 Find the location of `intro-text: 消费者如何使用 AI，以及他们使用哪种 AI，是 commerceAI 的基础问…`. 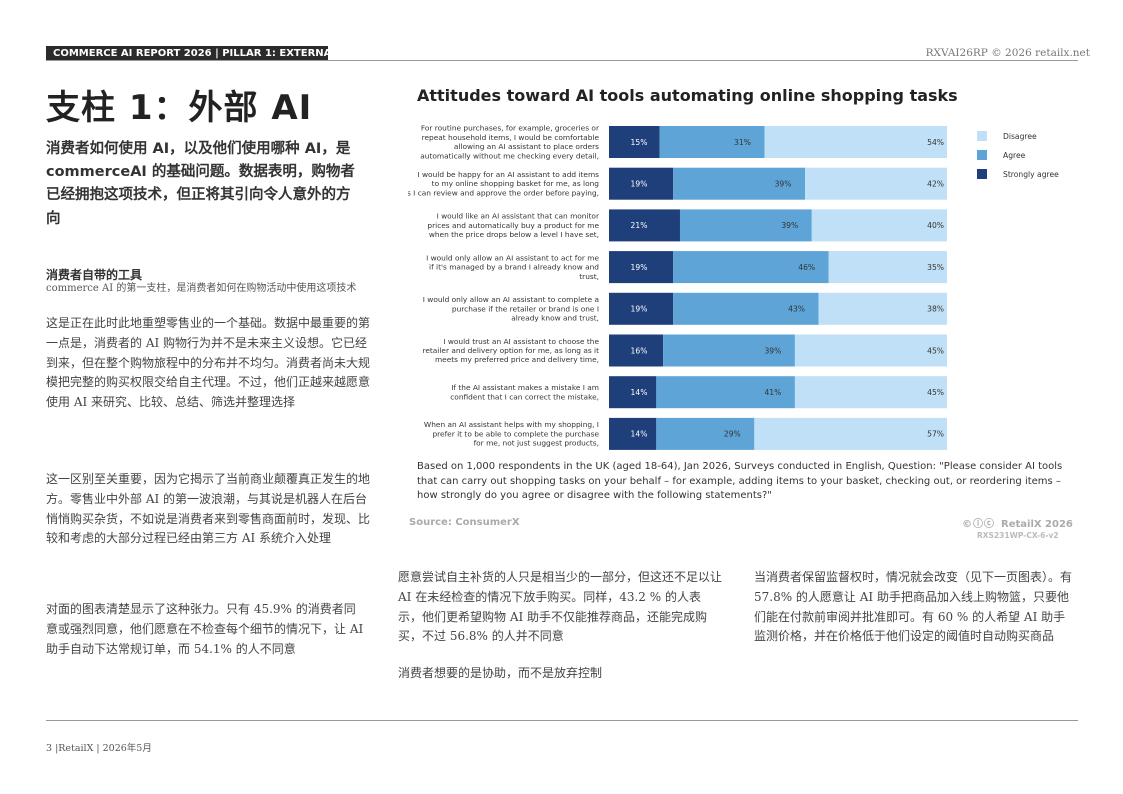

intro-text: 消费者如何使用 AI，以及他们使用哪种 AI，是 commerceAI 的基础问… is located at coordinates (200, 184).